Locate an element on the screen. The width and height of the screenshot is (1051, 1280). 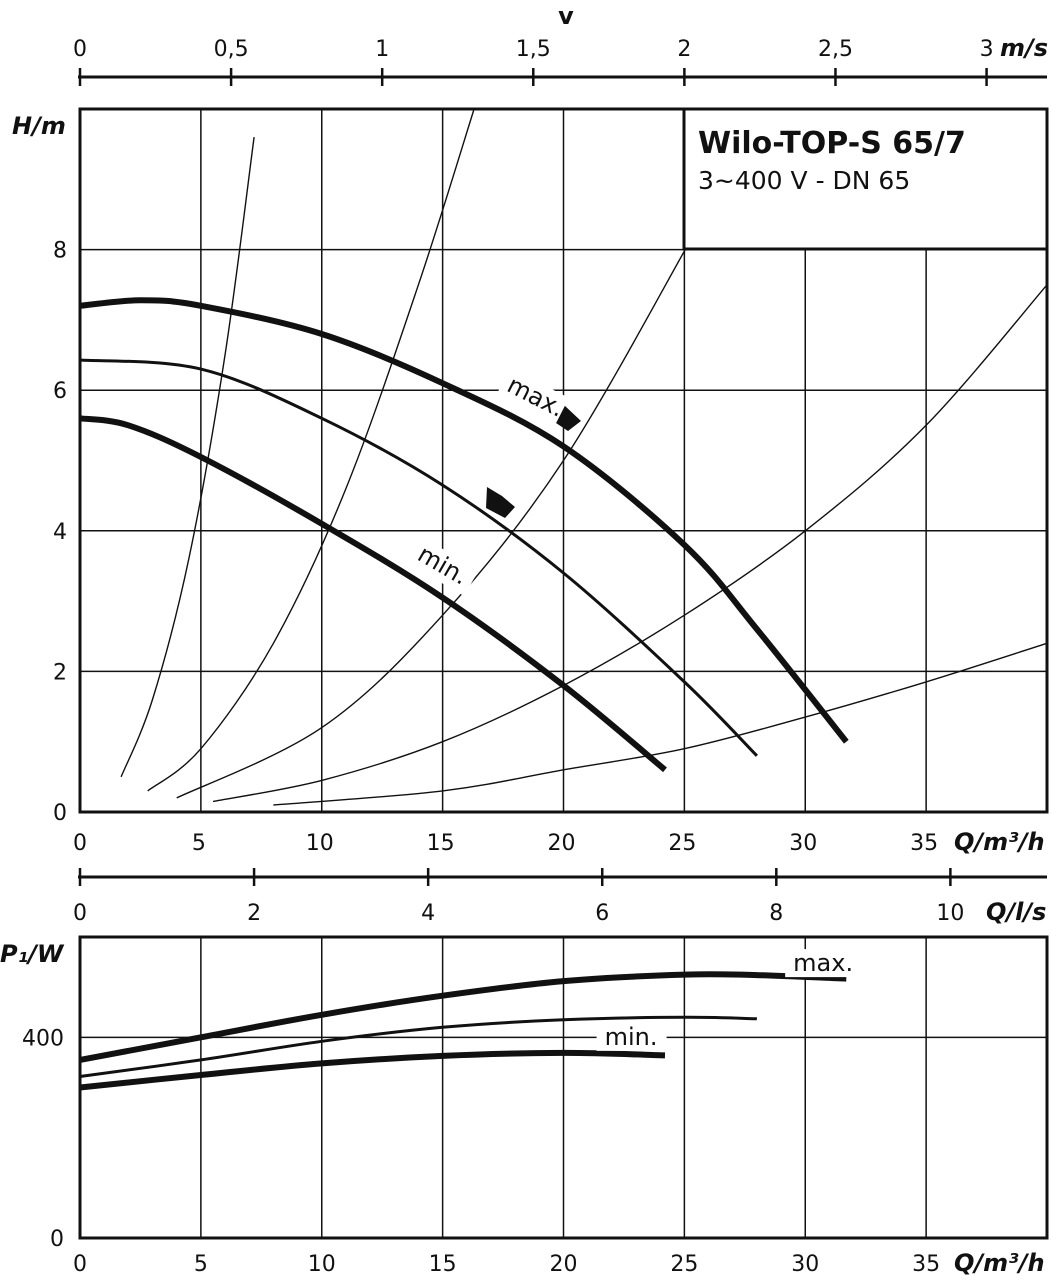
velocity-tick-label: 1,5 is located at coordinates (533, 49).